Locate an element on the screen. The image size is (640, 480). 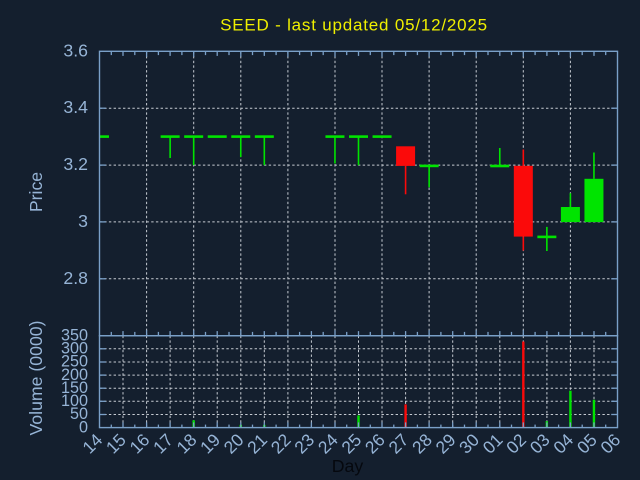
svg-text: 300 is located at coordinates (74, 349).